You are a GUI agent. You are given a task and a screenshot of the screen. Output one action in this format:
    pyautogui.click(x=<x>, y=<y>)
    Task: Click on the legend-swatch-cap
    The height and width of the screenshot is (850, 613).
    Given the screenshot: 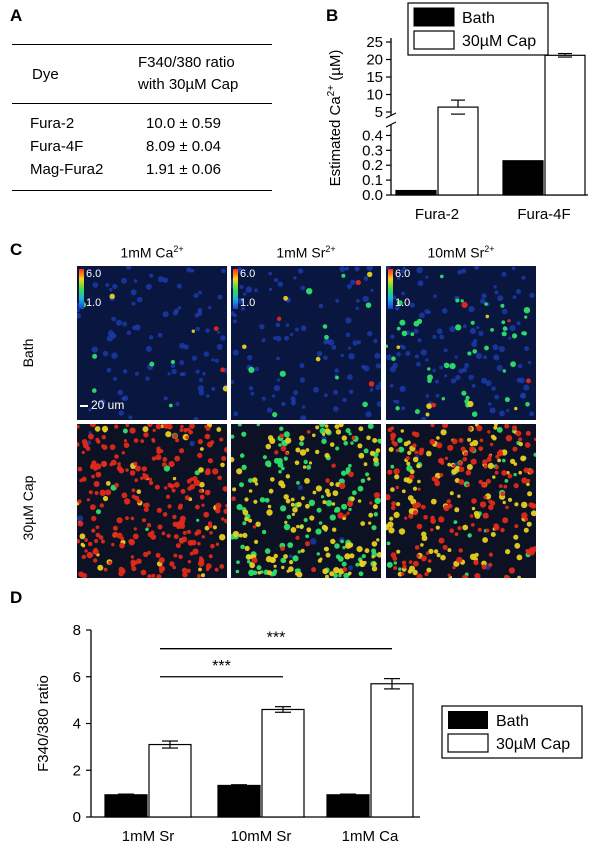 What is the action you would take?
    pyautogui.click(x=434, y=40)
    